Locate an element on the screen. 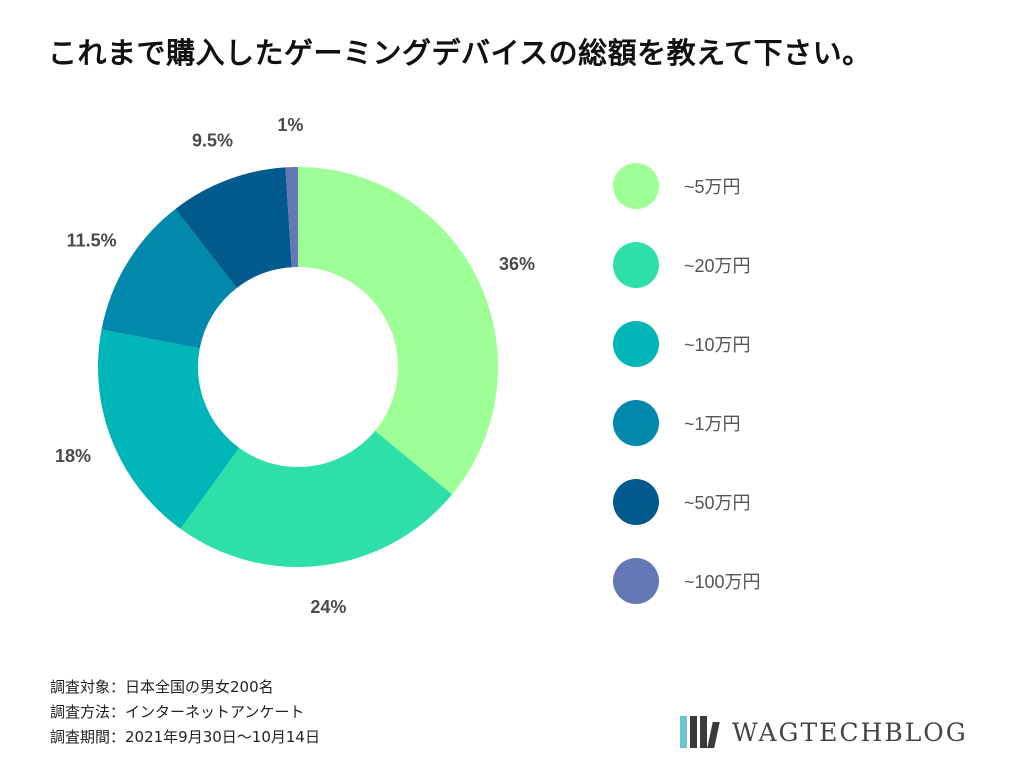  legend: ~5万円 ~20万円 ~10万円 ~1万円 ~50万円 ~100万円 is located at coordinates (687, 383).